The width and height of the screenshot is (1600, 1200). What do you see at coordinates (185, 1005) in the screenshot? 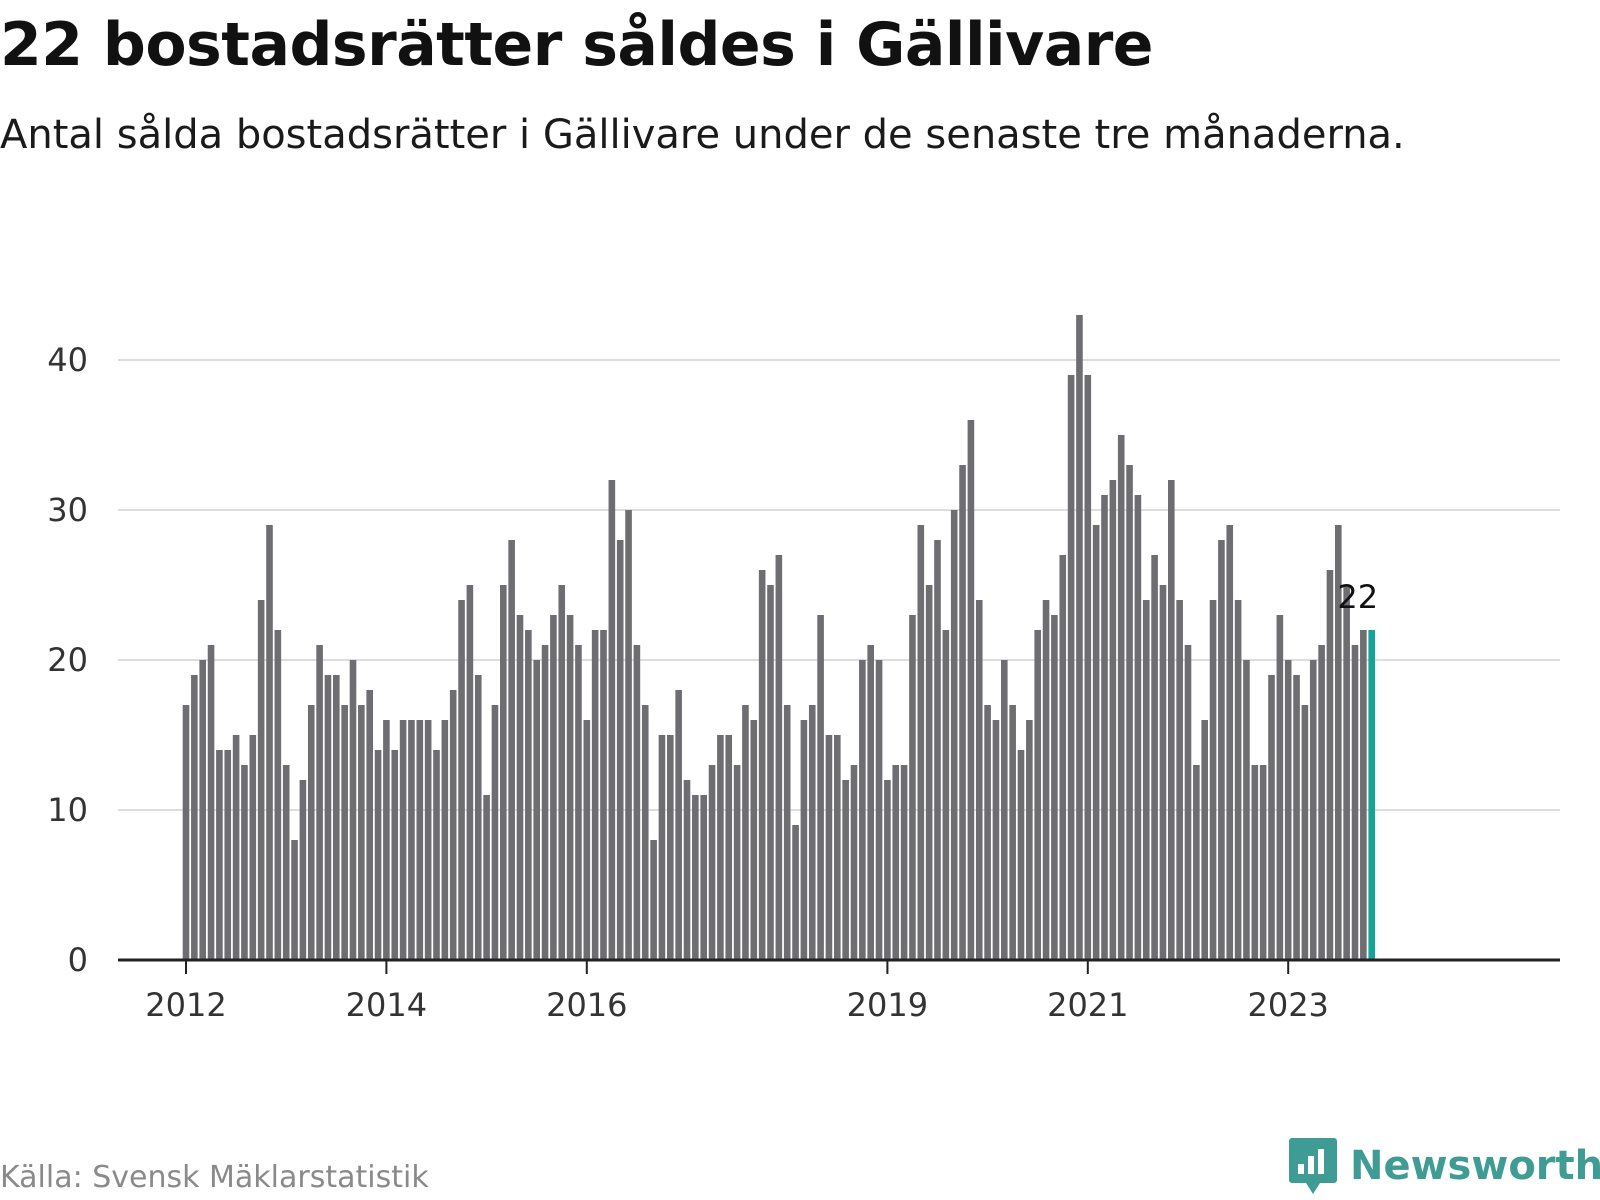
I see `x-tick-label: 2012` at bounding box center [185, 1005].